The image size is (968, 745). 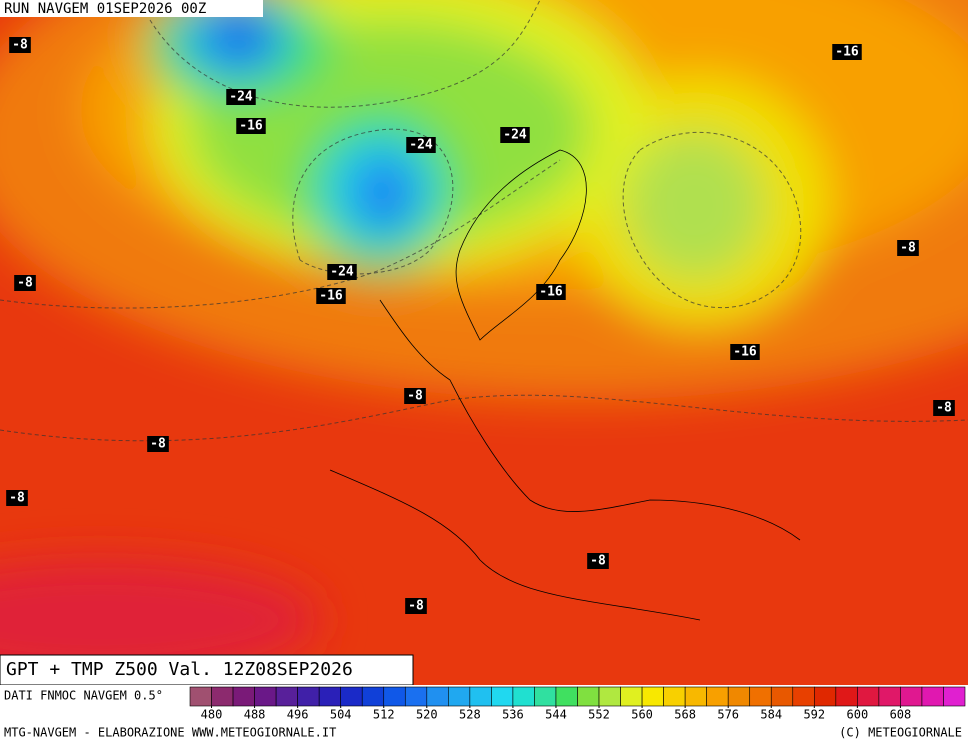 What do you see at coordinates (814, 715) in the screenshot?
I see `colorbar-tick-label: 592` at bounding box center [814, 715].